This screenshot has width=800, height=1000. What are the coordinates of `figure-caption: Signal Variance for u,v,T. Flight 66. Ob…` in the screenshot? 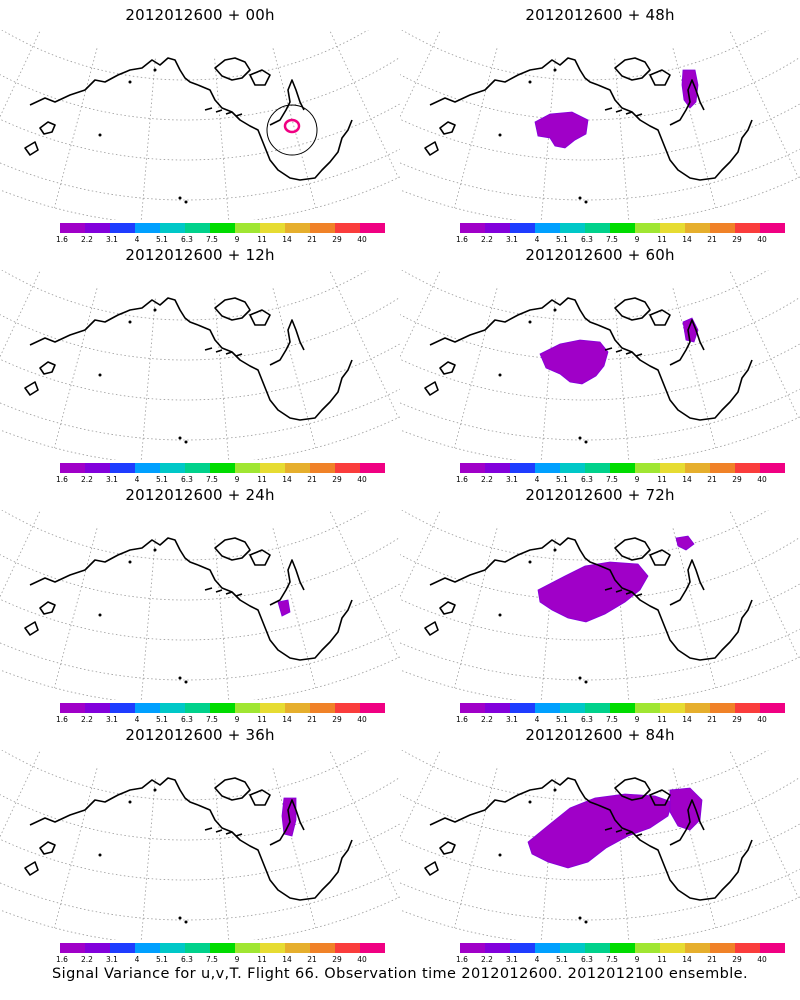 It's located at (400, 974).